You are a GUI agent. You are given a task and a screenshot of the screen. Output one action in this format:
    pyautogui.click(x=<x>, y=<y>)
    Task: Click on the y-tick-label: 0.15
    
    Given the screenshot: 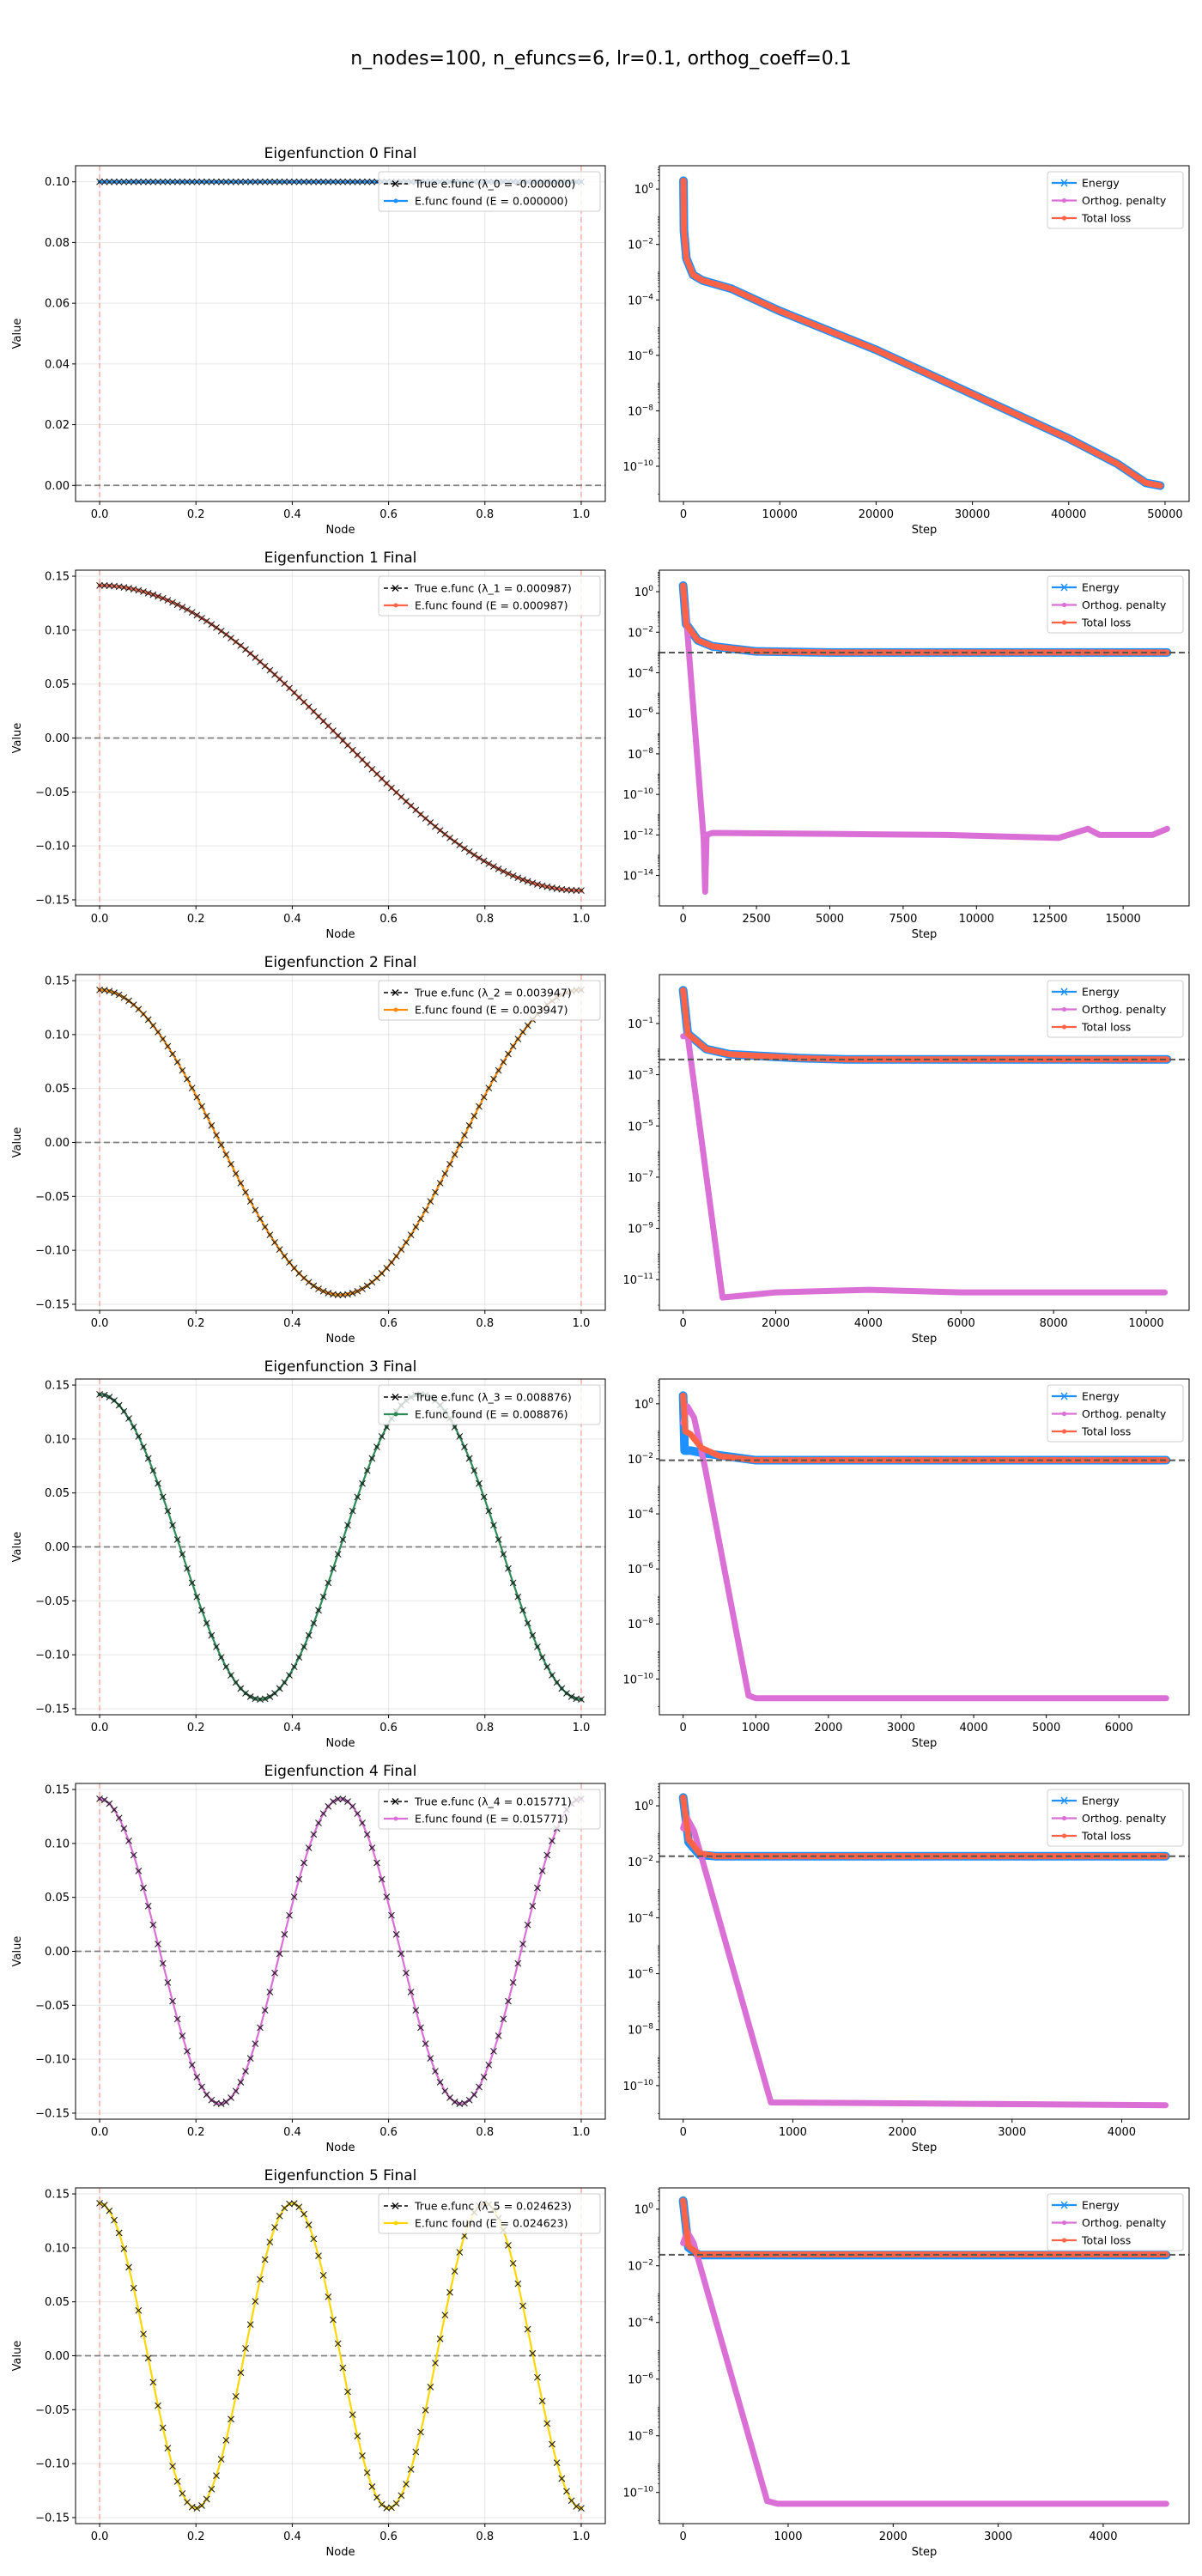 What is the action you would take?
    pyautogui.click(x=57, y=1791)
    